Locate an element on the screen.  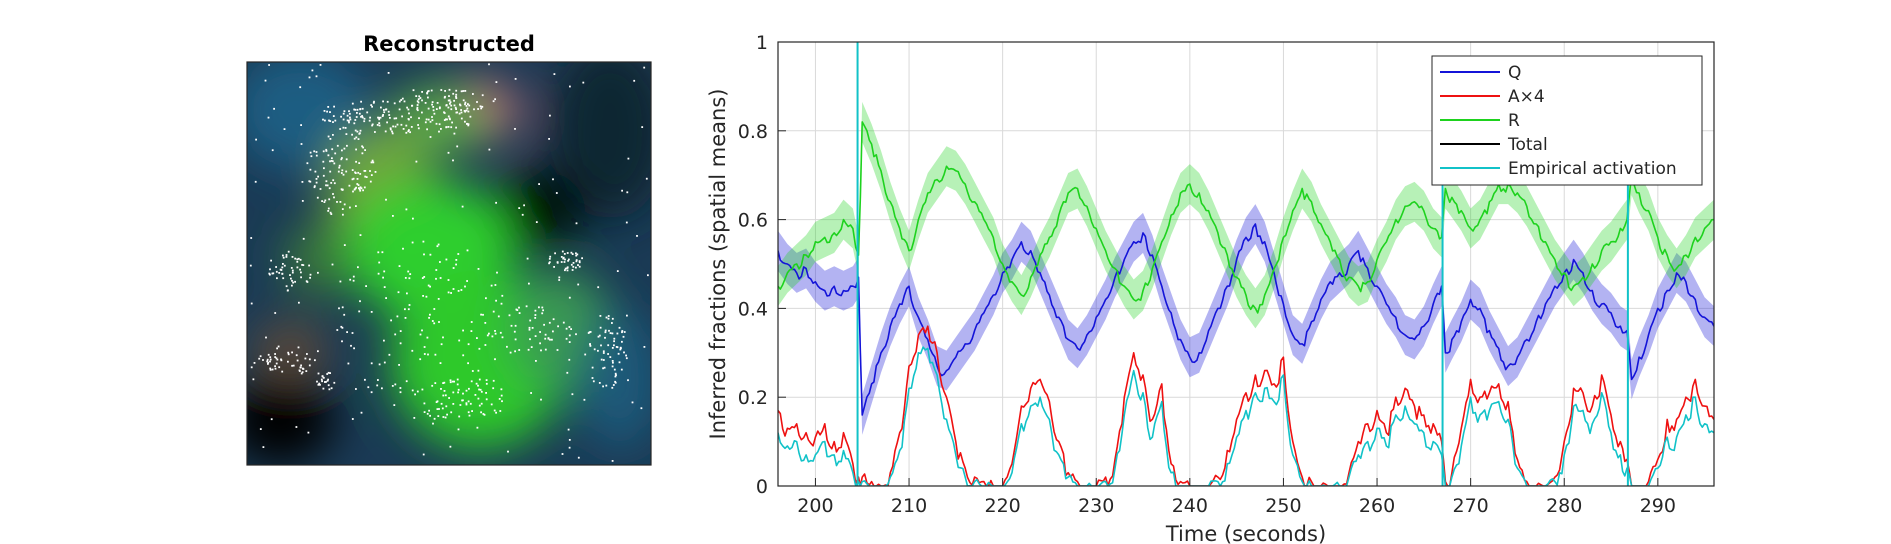
x-tick-label: 220 is located at coordinates (1003, 506).